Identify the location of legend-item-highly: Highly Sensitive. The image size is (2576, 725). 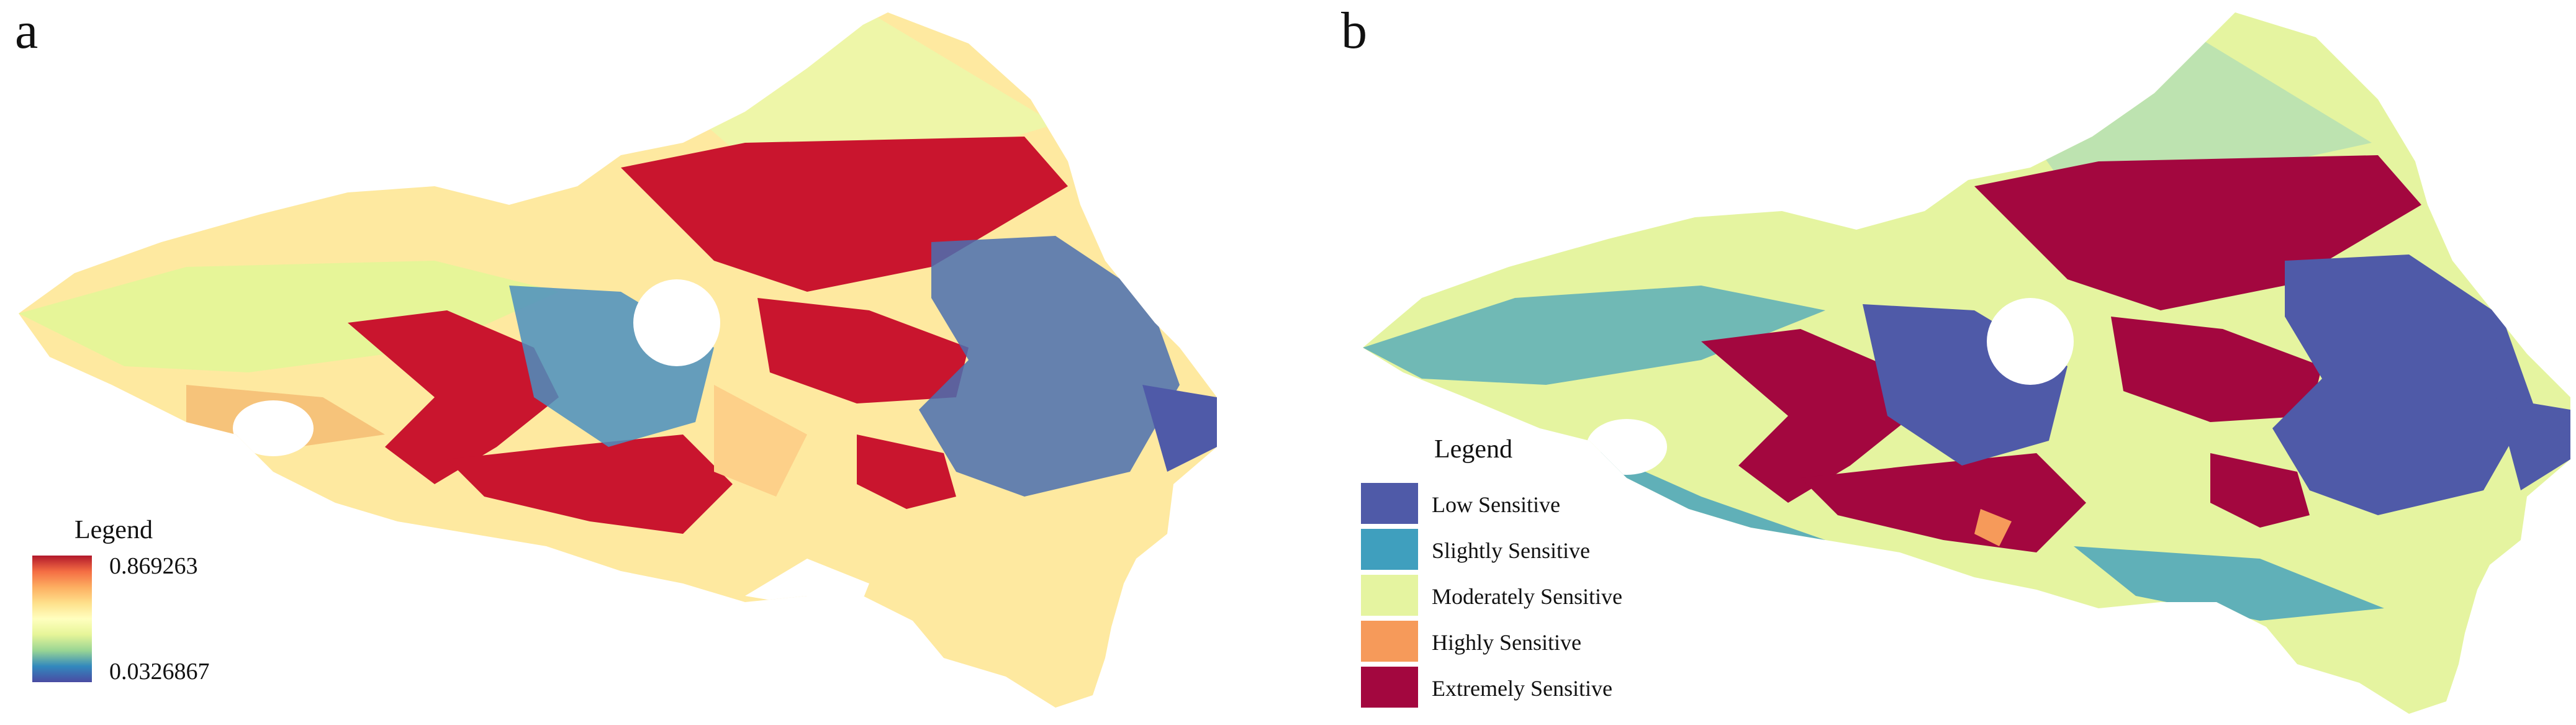
(1522, 642).